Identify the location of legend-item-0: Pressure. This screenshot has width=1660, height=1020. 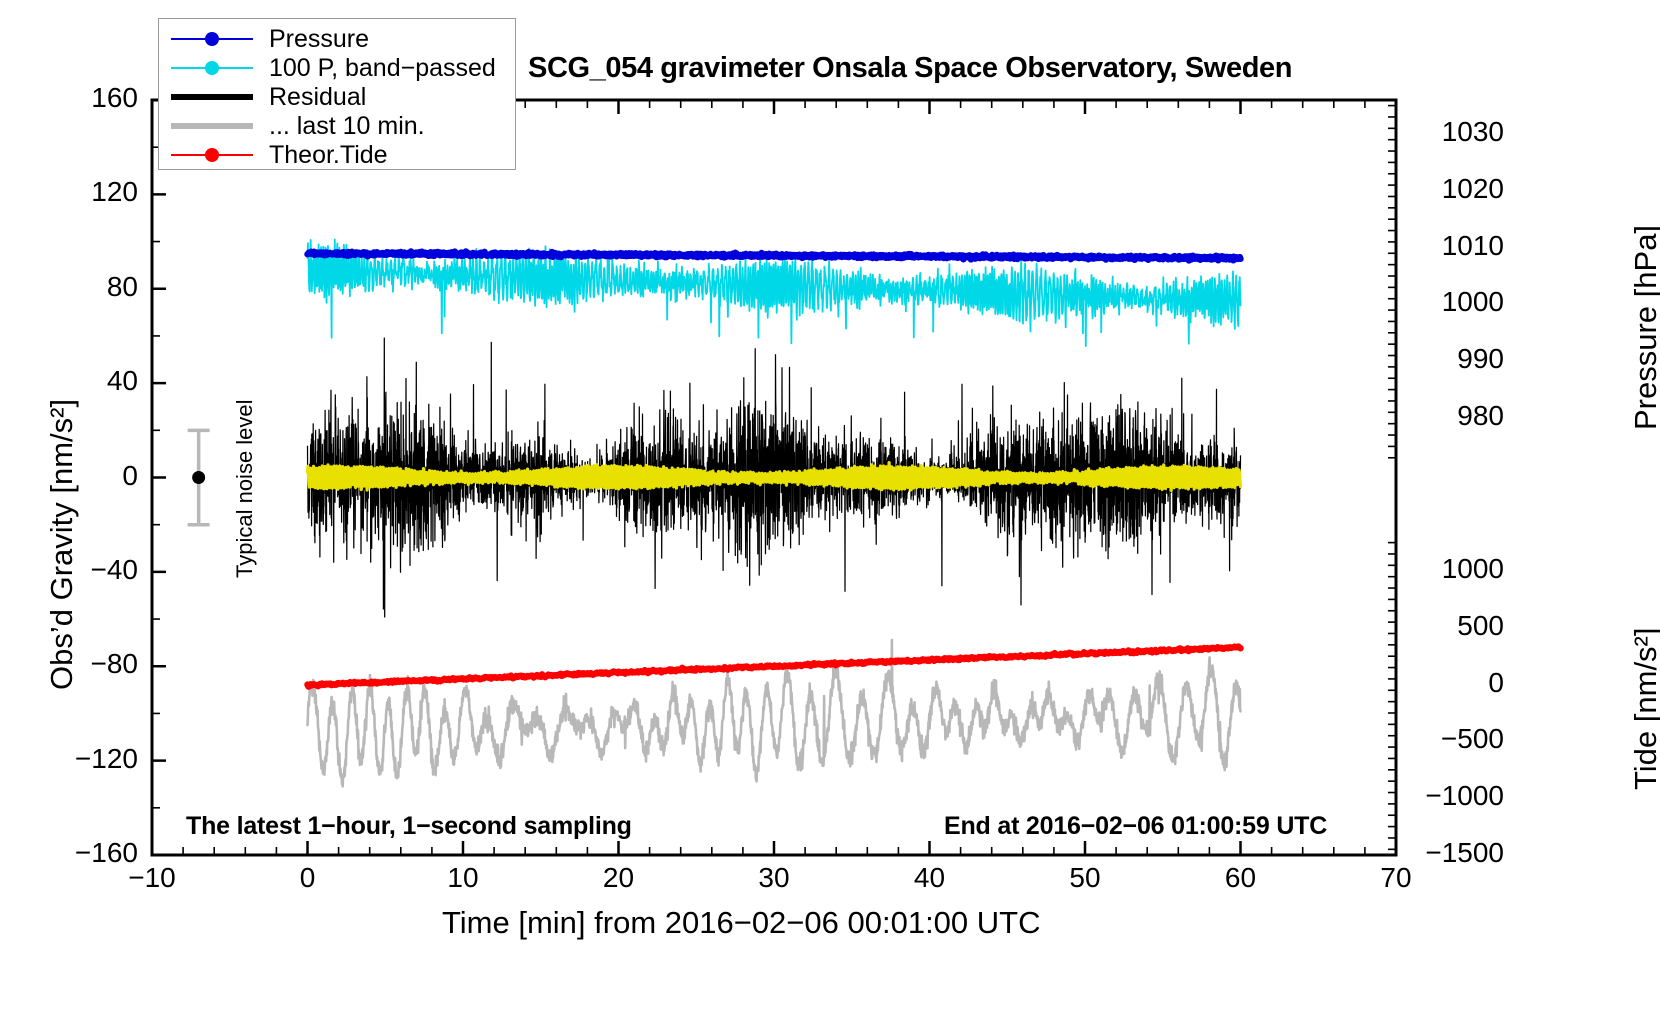
(337, 39).